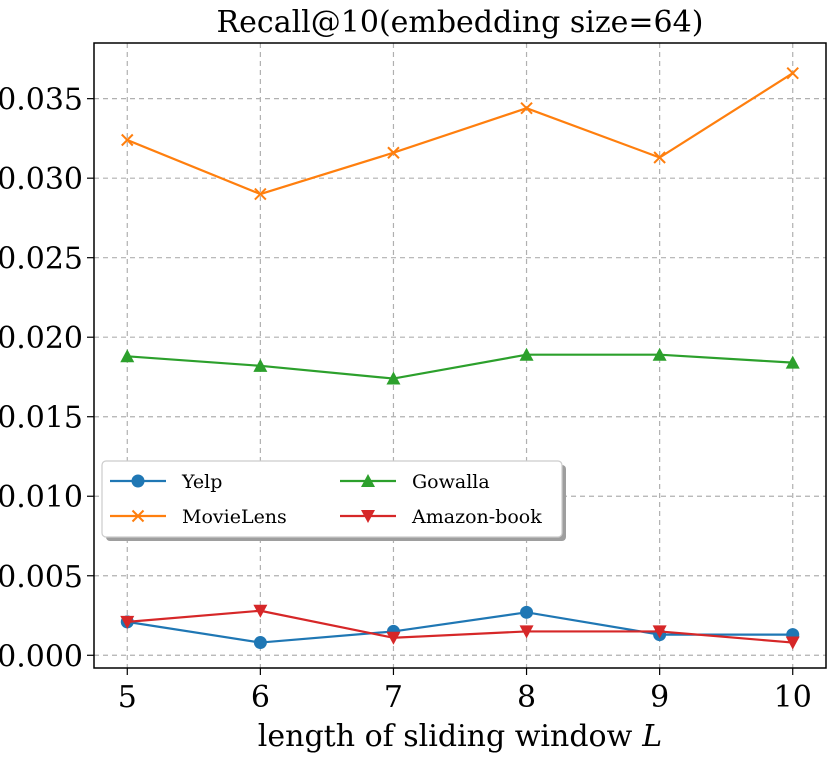 The height and width of the screenshot is (757, 831). I want to click on series-line-amazon-book, so click(460, 626).